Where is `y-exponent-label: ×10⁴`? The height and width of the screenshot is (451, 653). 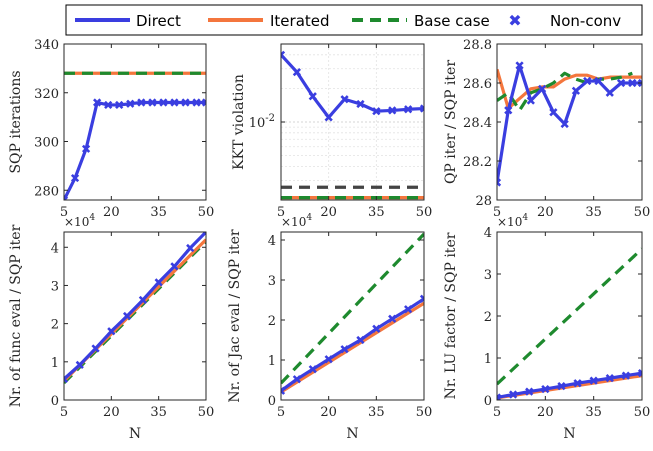 y-exponent-label: ×10⁴ is located at coordinates (79, 221).